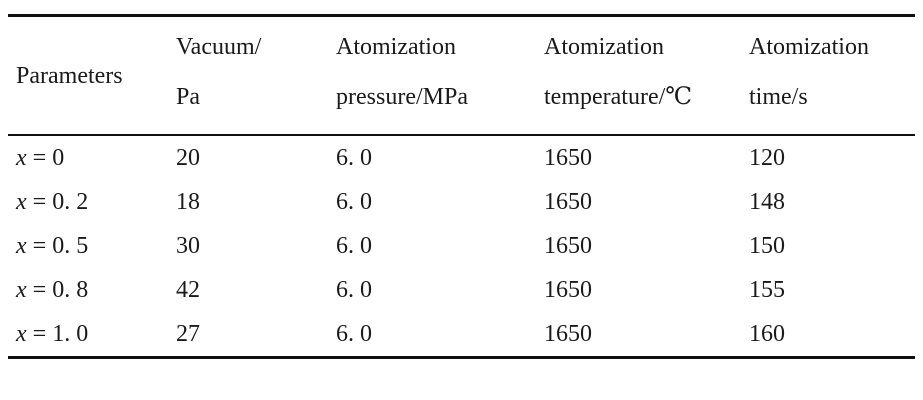  Describe the element at coordinates (618, 97) in the screenshot. I see `header-temperature-line2: temperature/℃` at that location.